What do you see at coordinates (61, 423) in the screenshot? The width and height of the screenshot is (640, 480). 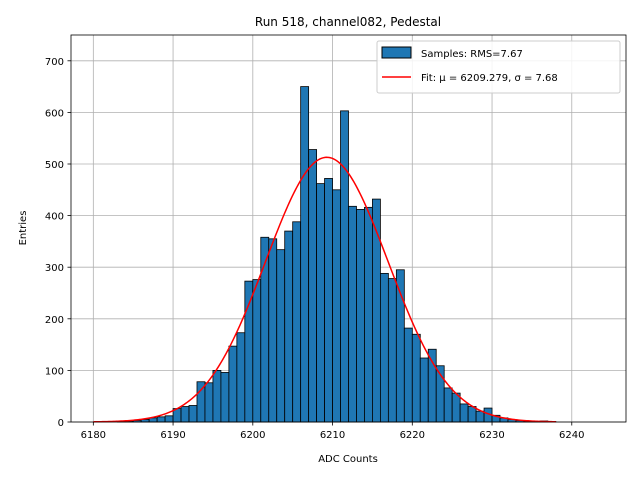 I see `y-tick-label: 0` at bounding box center [61, 423].